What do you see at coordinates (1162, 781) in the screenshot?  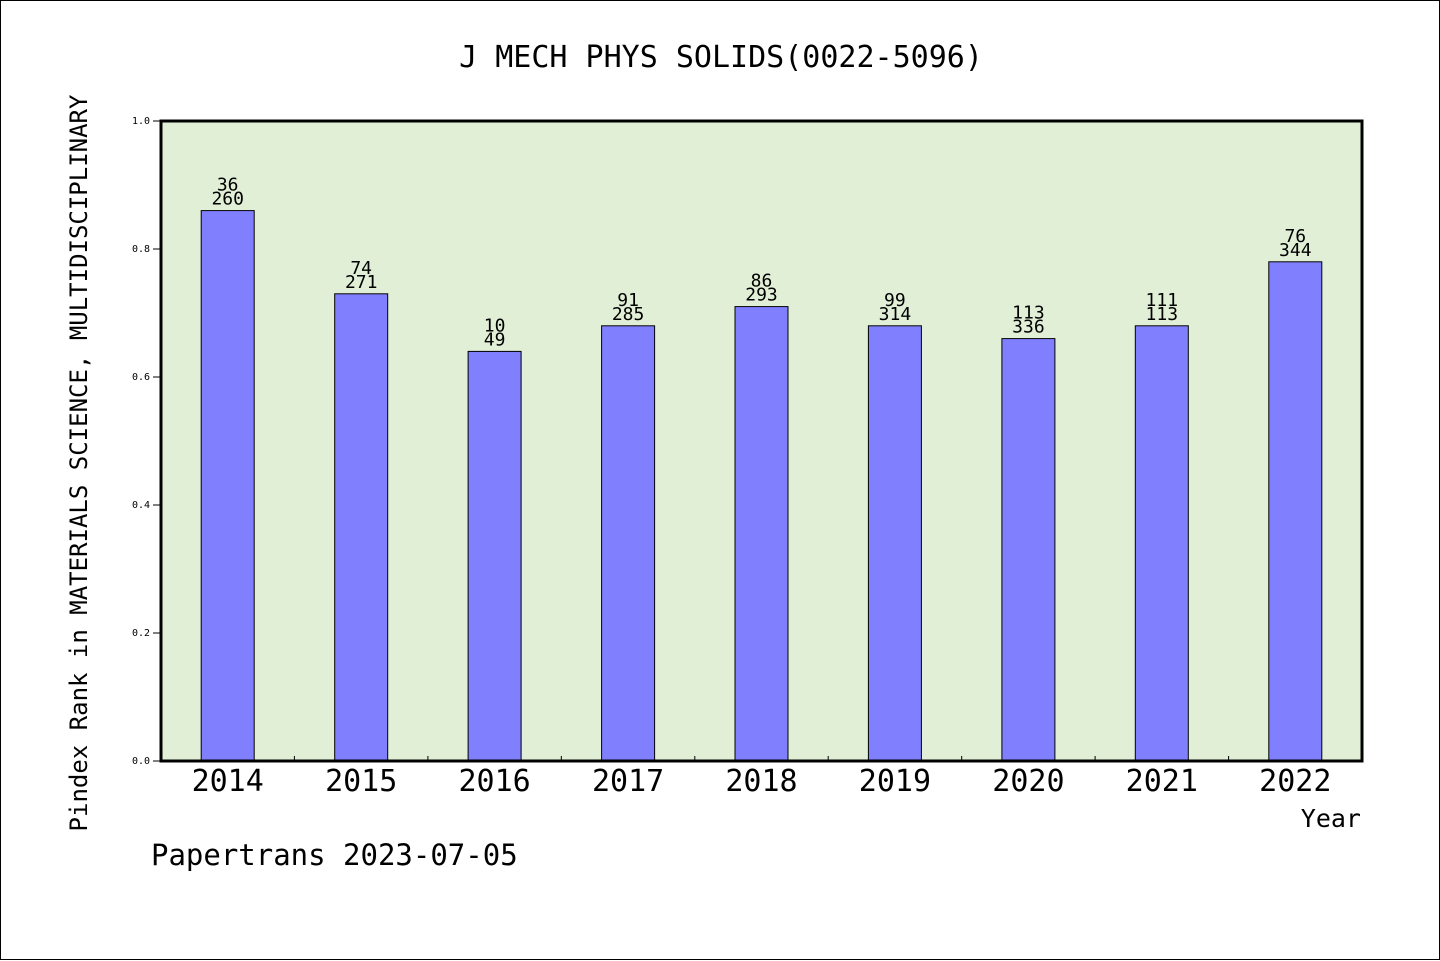 I see `x-tick-label-2021: 2021` at bounding box center [1162, 781].